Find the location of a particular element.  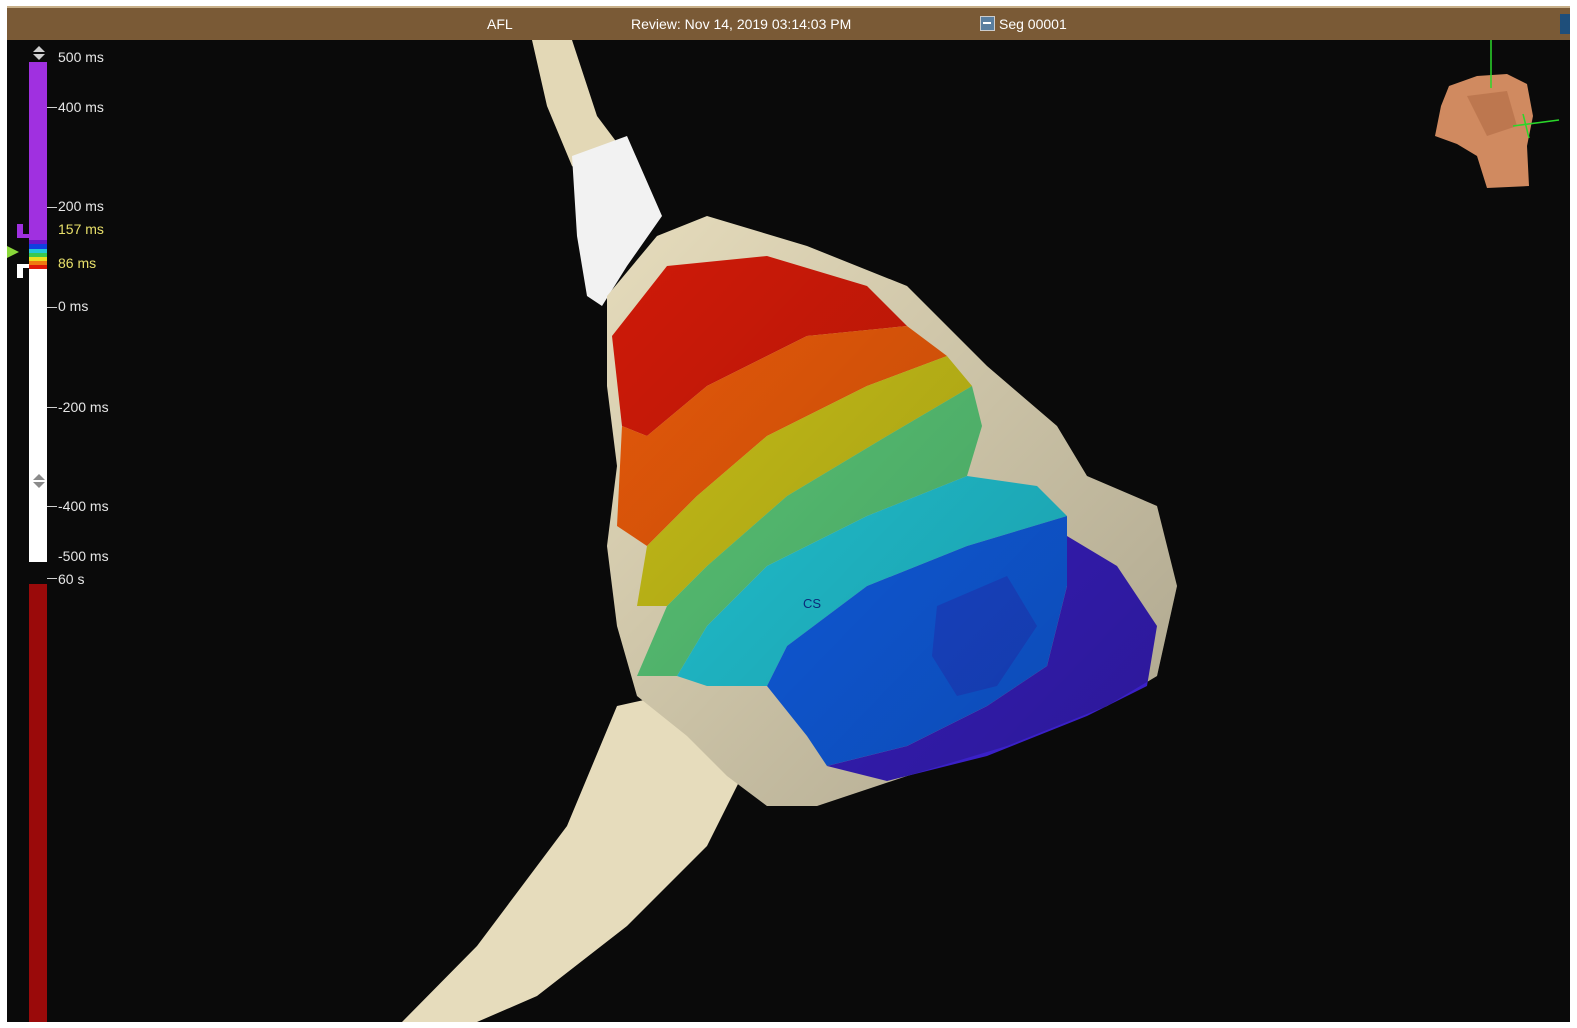

tick-time is located at coordinates (52, 578).